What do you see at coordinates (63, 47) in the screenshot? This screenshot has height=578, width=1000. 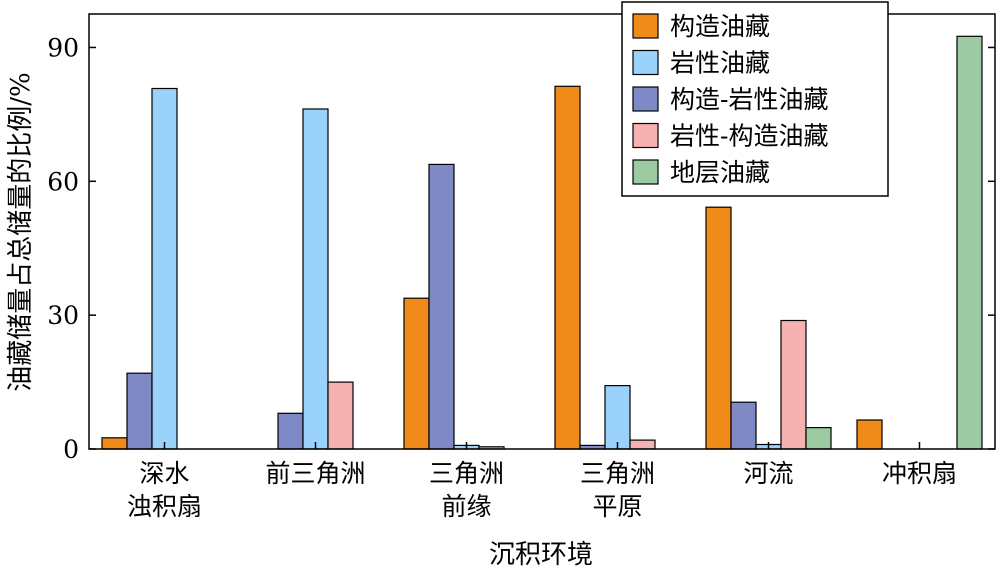 I see `y-tick-label: 90` at bounding box center [63, 47].